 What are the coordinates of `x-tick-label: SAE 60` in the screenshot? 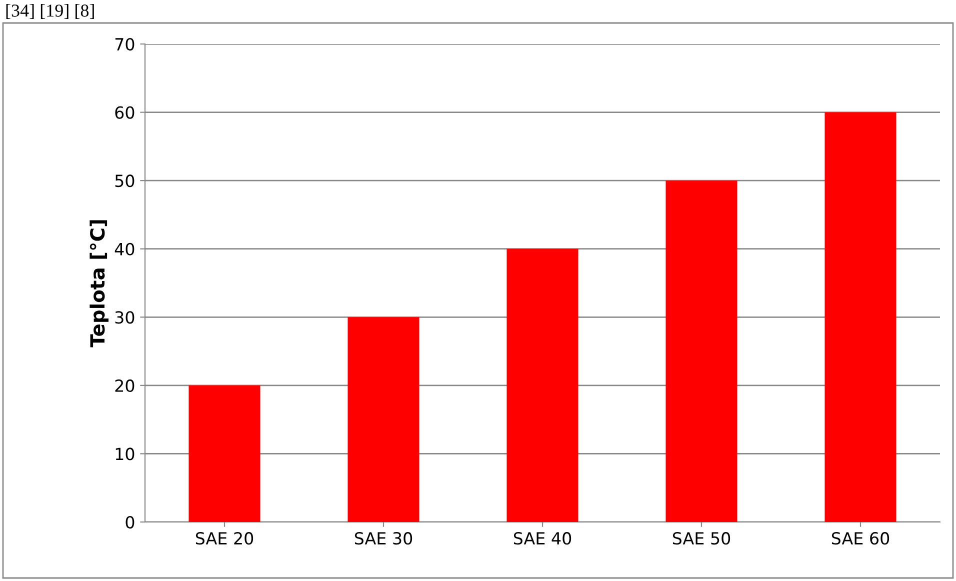 It's located at (861, 538).